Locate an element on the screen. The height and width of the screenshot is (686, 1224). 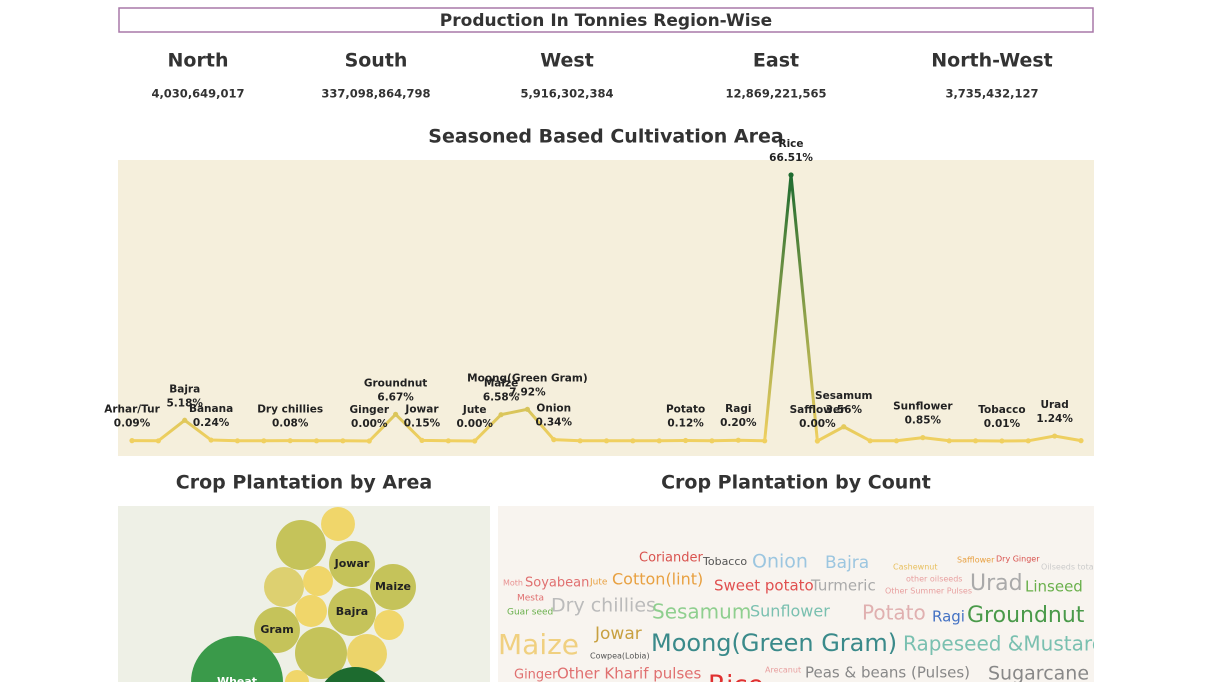
value-label: 0.00% is located at coordinates (369, 424).